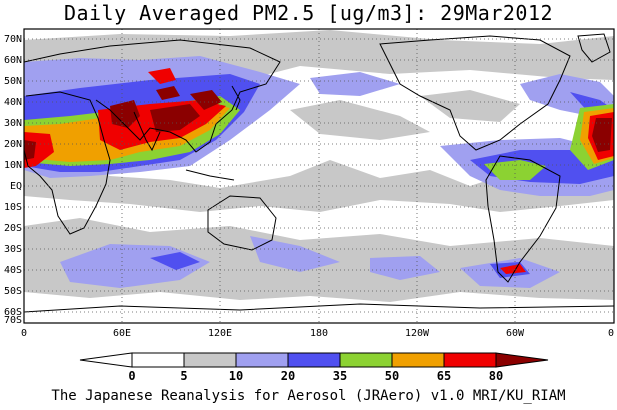  I want to click on colorbar-tick: 5, so click(183, 376).